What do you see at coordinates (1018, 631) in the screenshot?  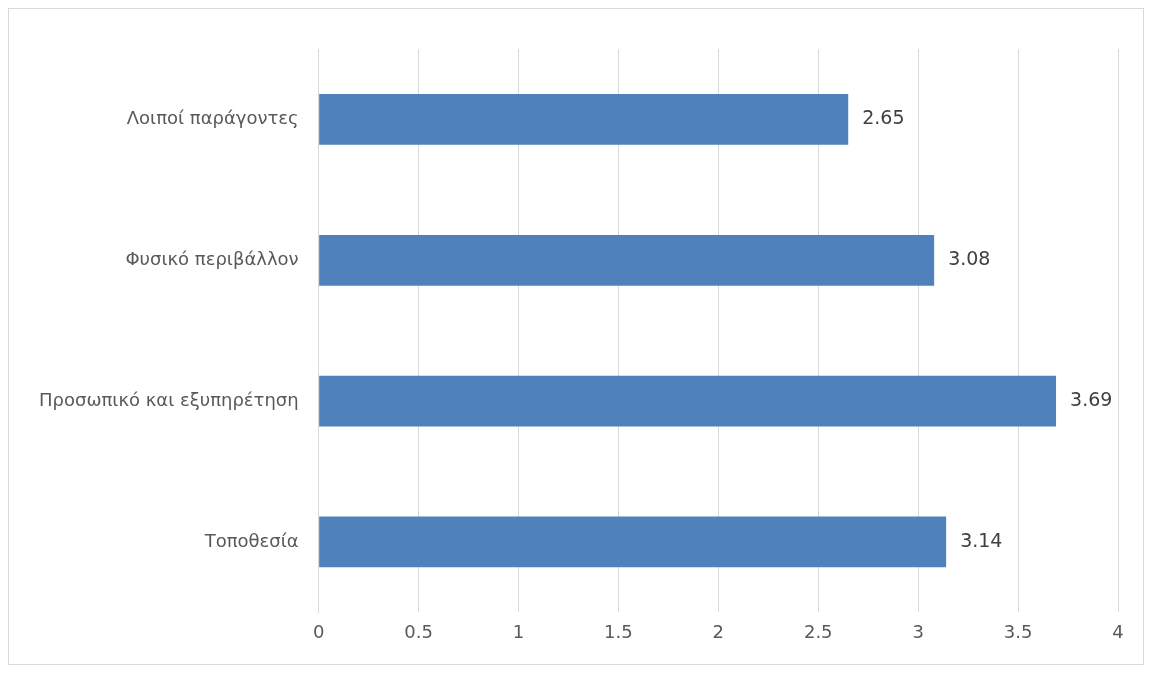 I see `x-tick-label: 3.5` at bounding box center [1018, 631].